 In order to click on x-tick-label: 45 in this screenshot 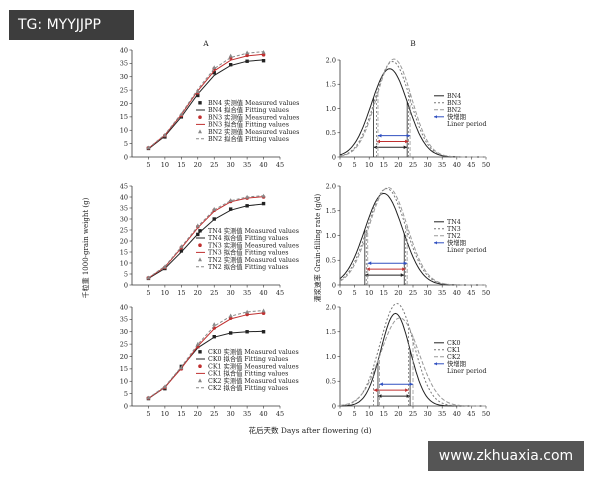, I will do `click(471, 293)`.